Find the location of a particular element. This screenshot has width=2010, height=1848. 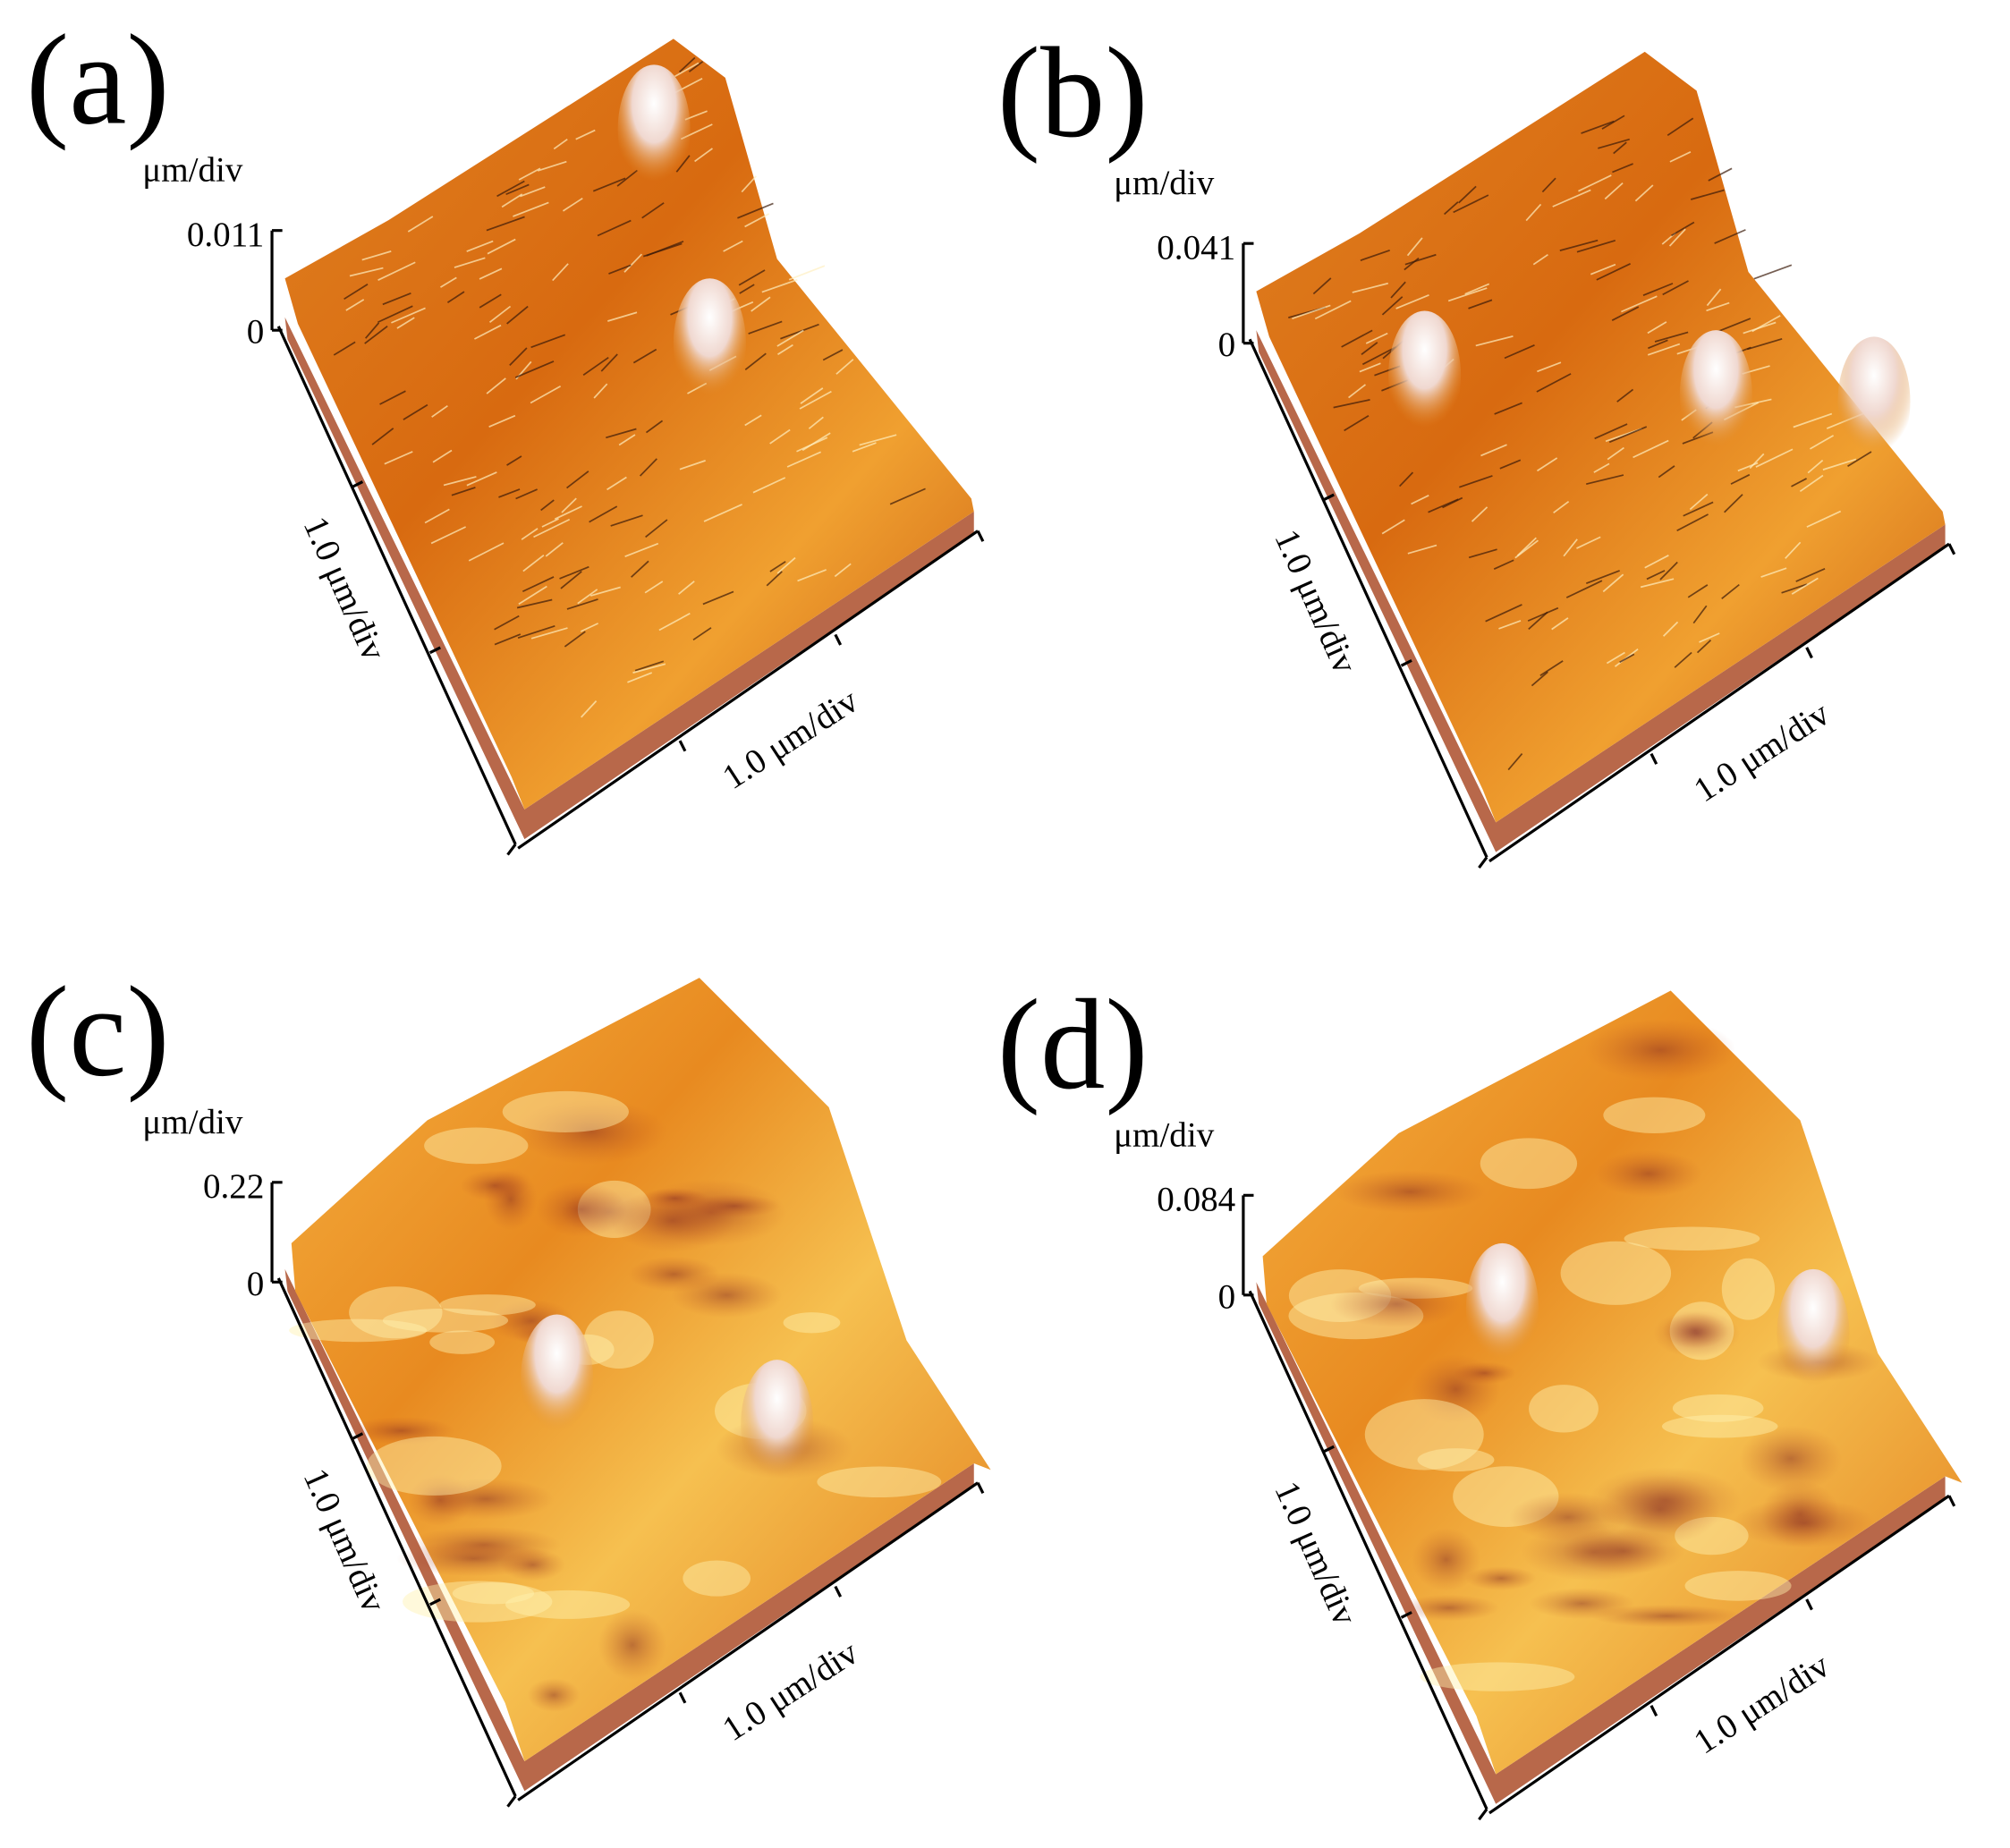

z-axis-line is located at coordinates (1248, 1245).